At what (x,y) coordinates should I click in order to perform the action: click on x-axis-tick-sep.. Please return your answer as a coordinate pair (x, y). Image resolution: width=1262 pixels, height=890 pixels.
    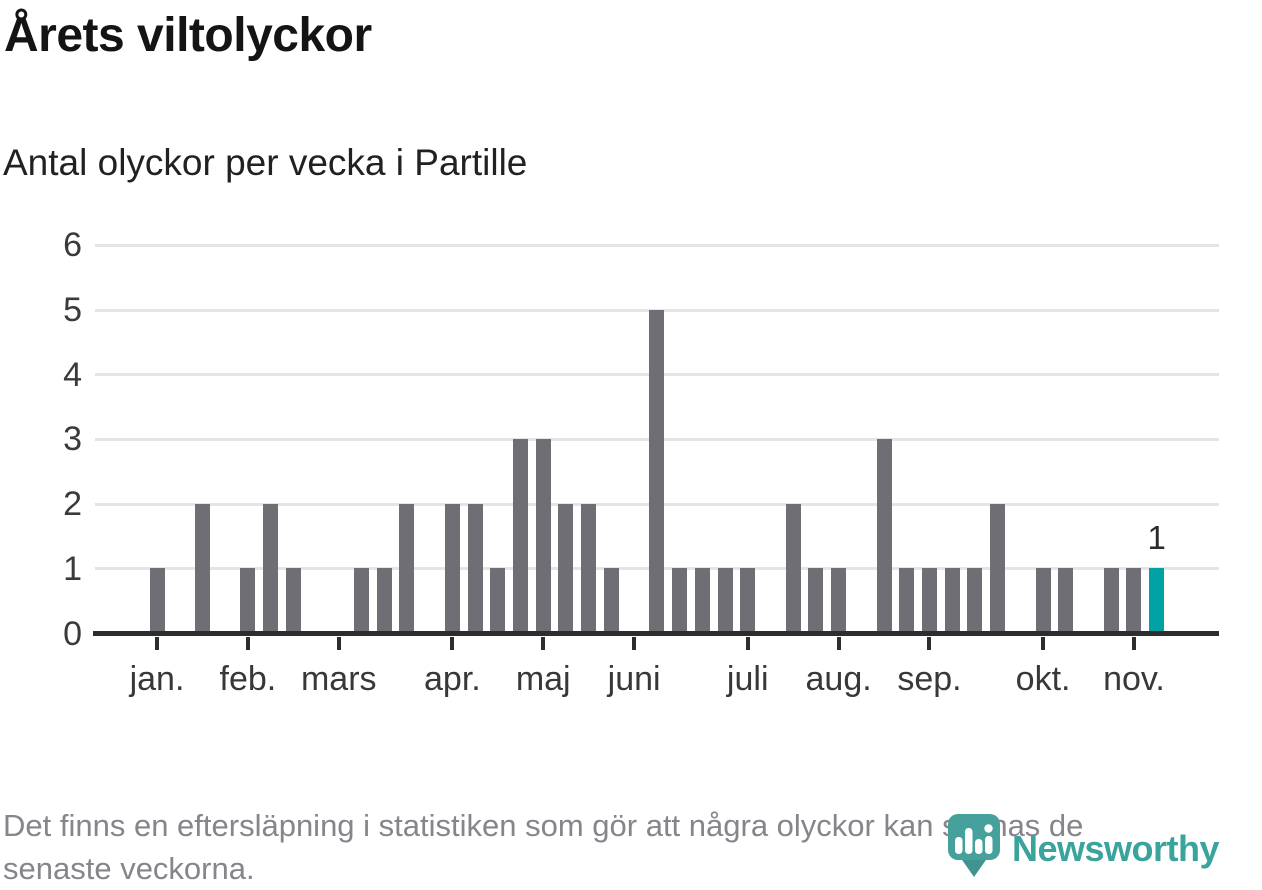
    Looking at the image, I should click on (929, 643).